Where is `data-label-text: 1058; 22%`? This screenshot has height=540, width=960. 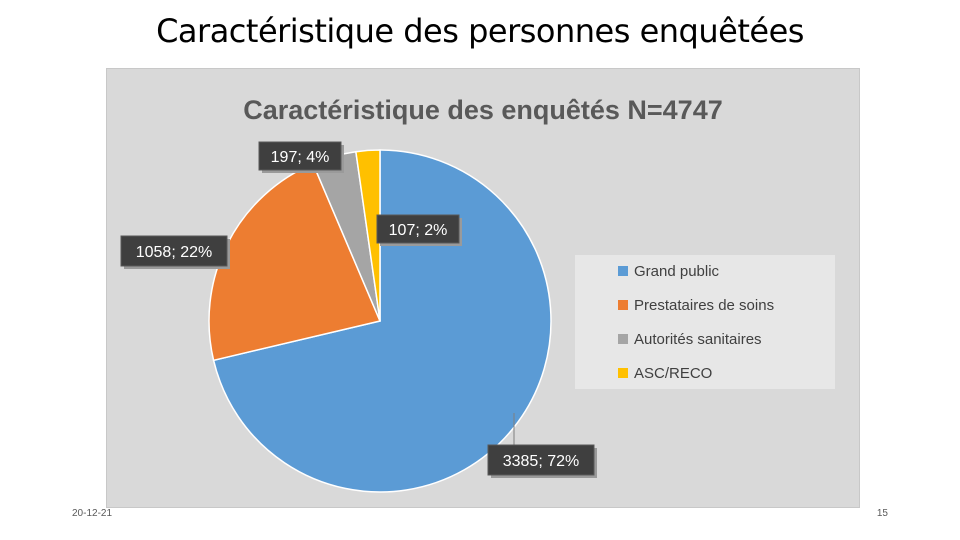 data-label-text: 1058; 22% is located at coordinates (174, 252).